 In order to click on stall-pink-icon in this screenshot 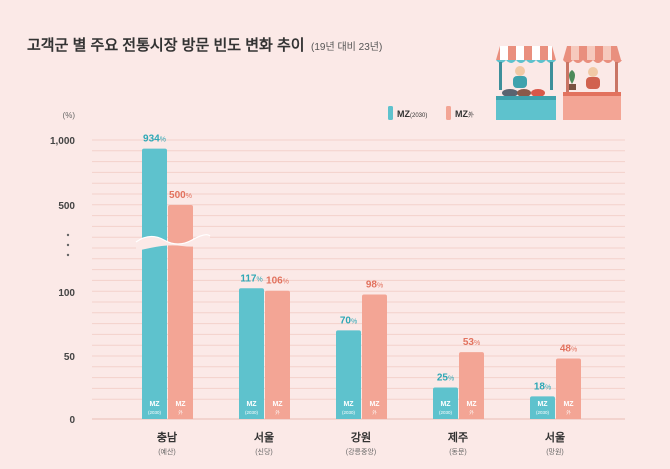, I will do `click(592, 83)`.